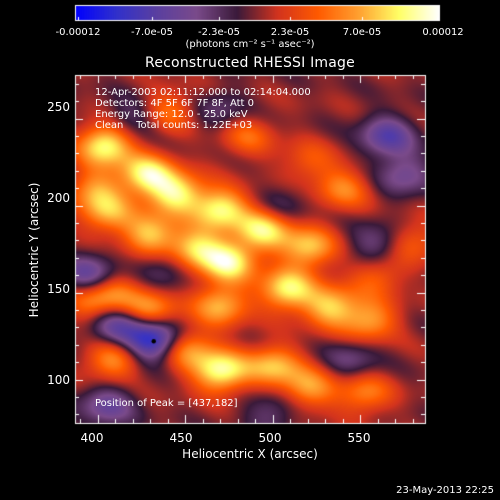  What do you see at coordinates (152, 32) in the screenshot?
I see `colorbar-tick-1: -7.0e-05` at bounding box center [152, 32].